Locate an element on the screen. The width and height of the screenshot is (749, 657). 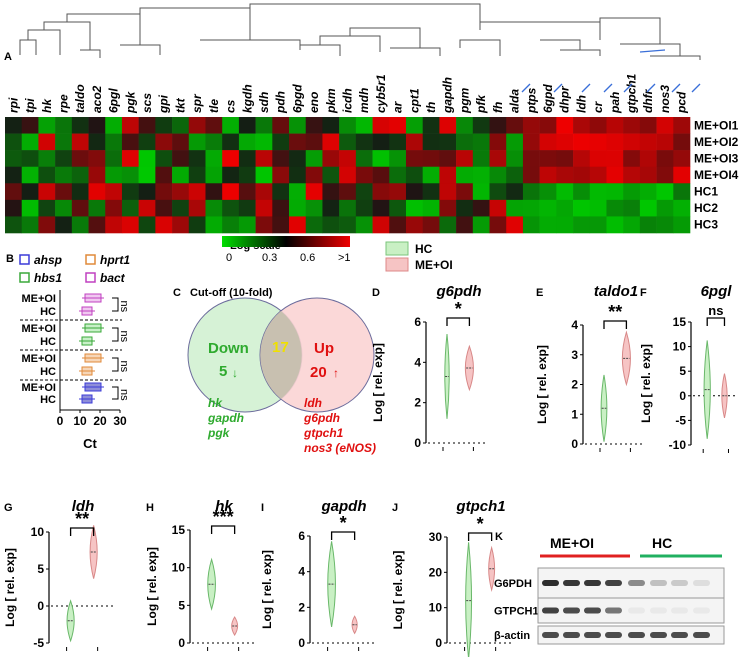
gene-title: taldo1 is located at coordinates (616, 291).